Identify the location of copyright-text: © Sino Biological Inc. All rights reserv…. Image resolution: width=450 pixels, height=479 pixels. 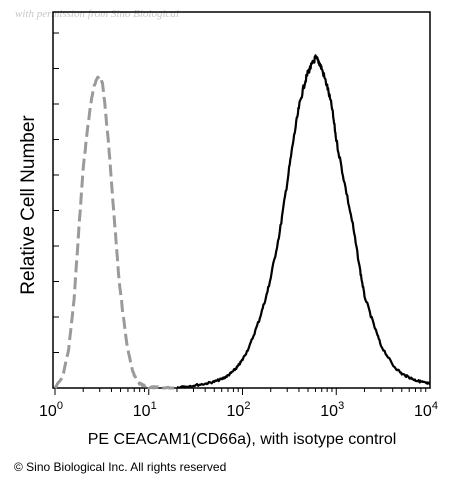
(120, 467).